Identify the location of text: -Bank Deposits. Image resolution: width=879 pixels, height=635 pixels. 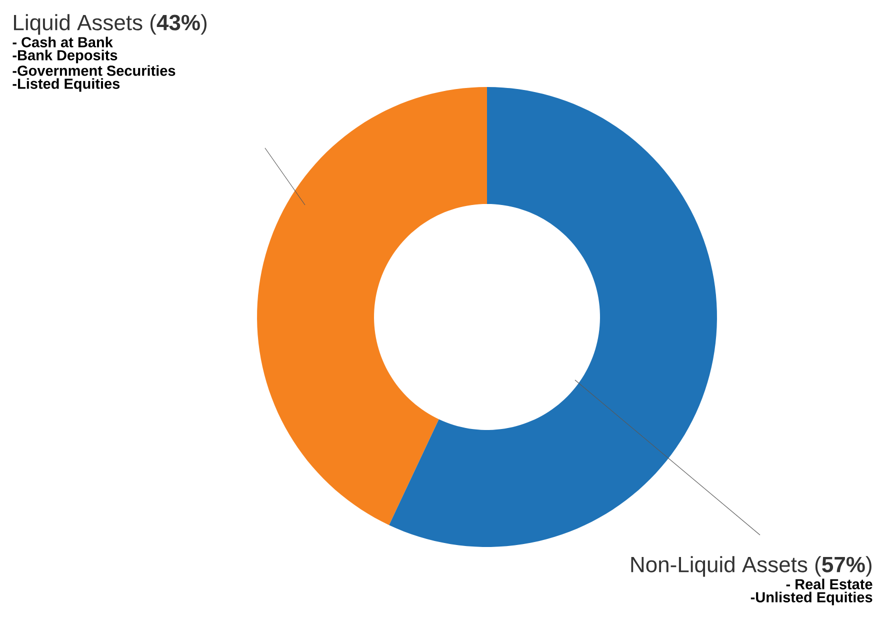
(65, 57).